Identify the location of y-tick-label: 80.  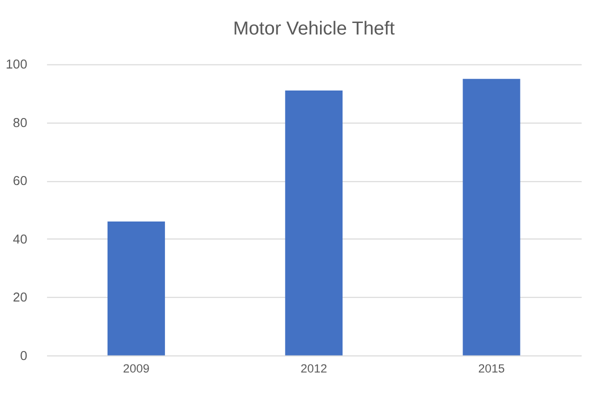
(20, 122).